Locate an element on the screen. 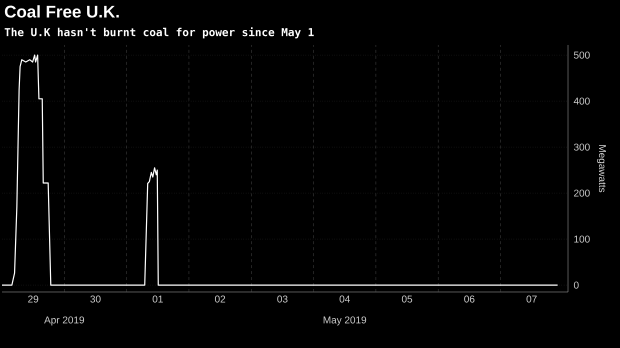 The height and width of the screenshot is (348, 620). text: Apr 2019 is located at coordinates (64, 321).